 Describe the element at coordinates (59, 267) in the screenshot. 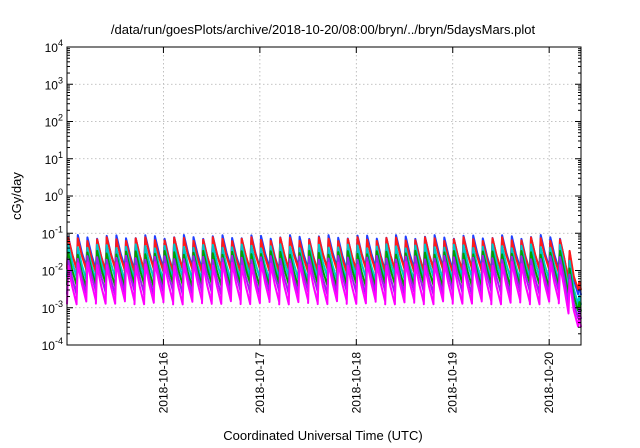

I see `y-tick-exponent: -2` at that location.